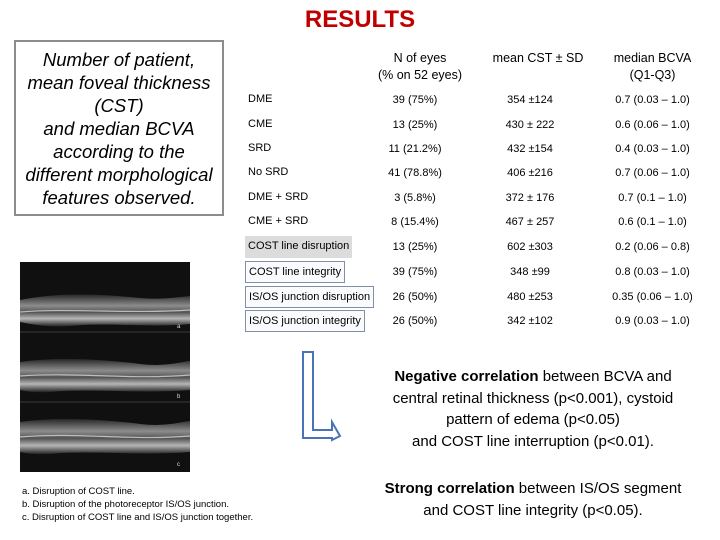  What do you see at coordinates (415, 198) in the screenshot?
I see `cell-n-eyes: 3 (5.8%)` at bounding box center [415, 198].